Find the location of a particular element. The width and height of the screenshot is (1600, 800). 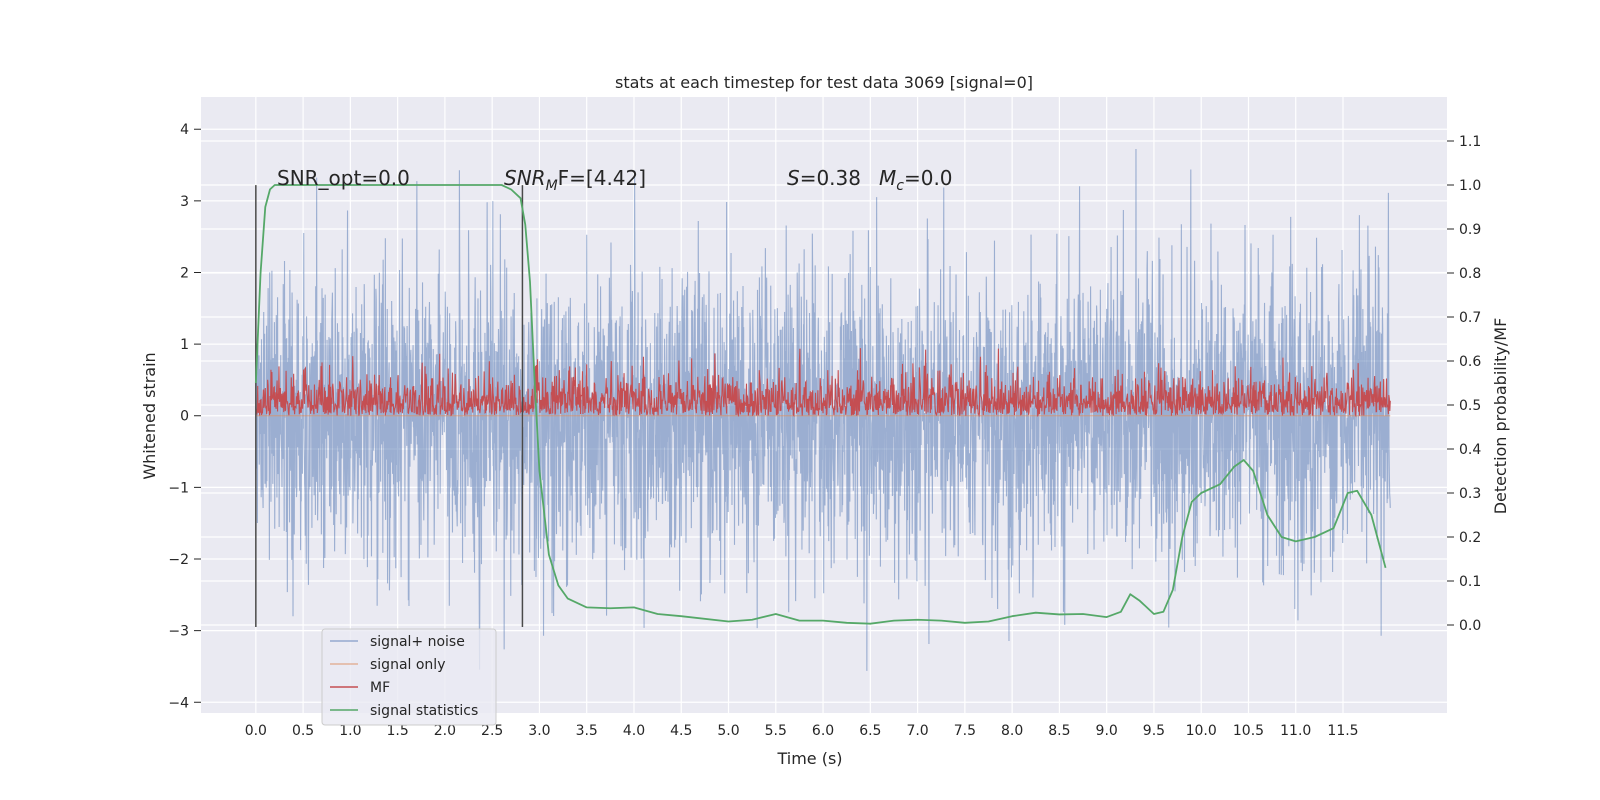

y2-tick-label: 0.8 is located at coordinates (1470, 274).